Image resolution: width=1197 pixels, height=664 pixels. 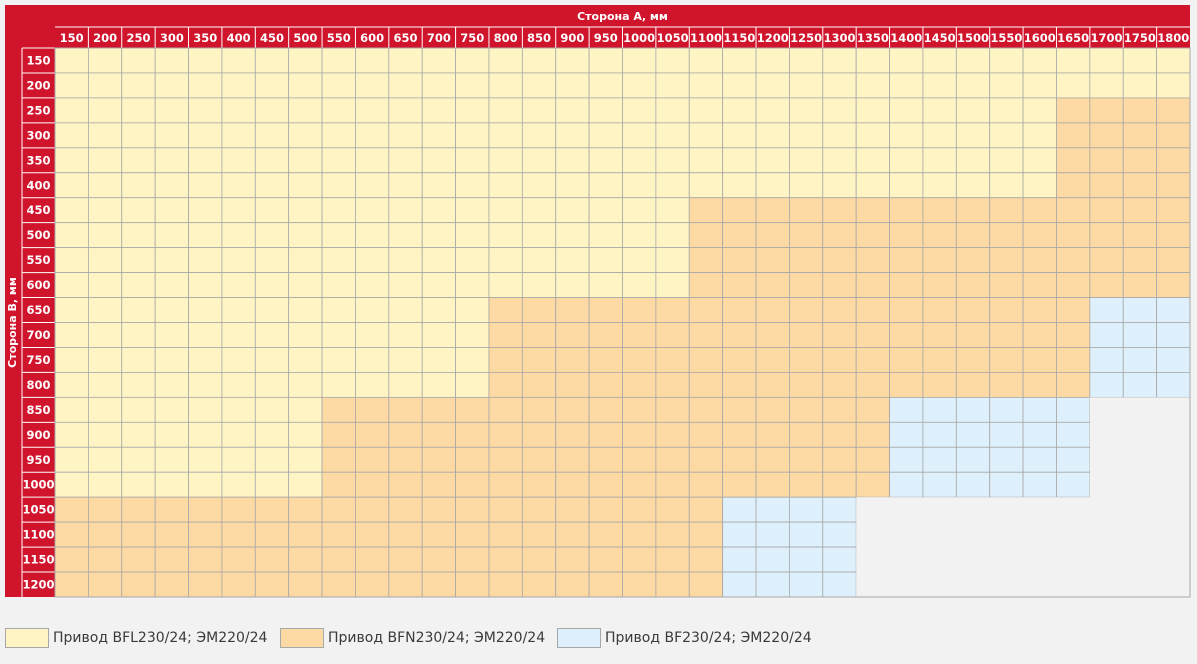 What do you see at coordinates (372, 385) in the screenshot?
I see `cell-600x800` at bounding box center [372, 385].